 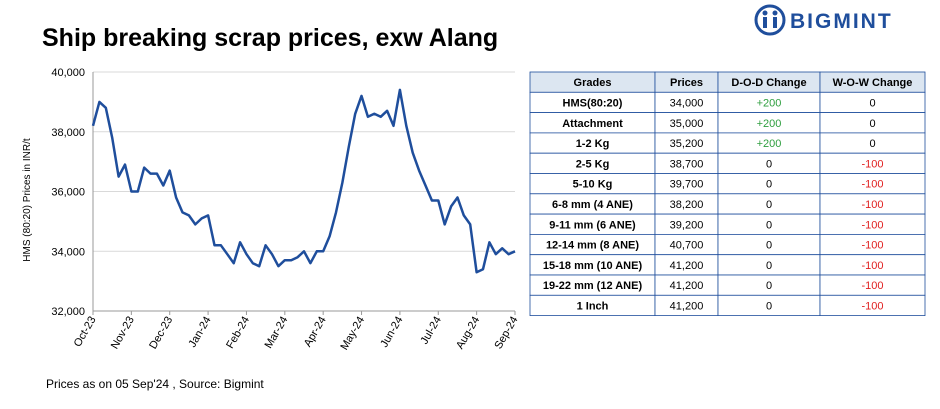 What do you see at coordinates (593, 103) in the screenshot?
I see `table-text: HMS(80:20)` at bounding box center [593, 103].